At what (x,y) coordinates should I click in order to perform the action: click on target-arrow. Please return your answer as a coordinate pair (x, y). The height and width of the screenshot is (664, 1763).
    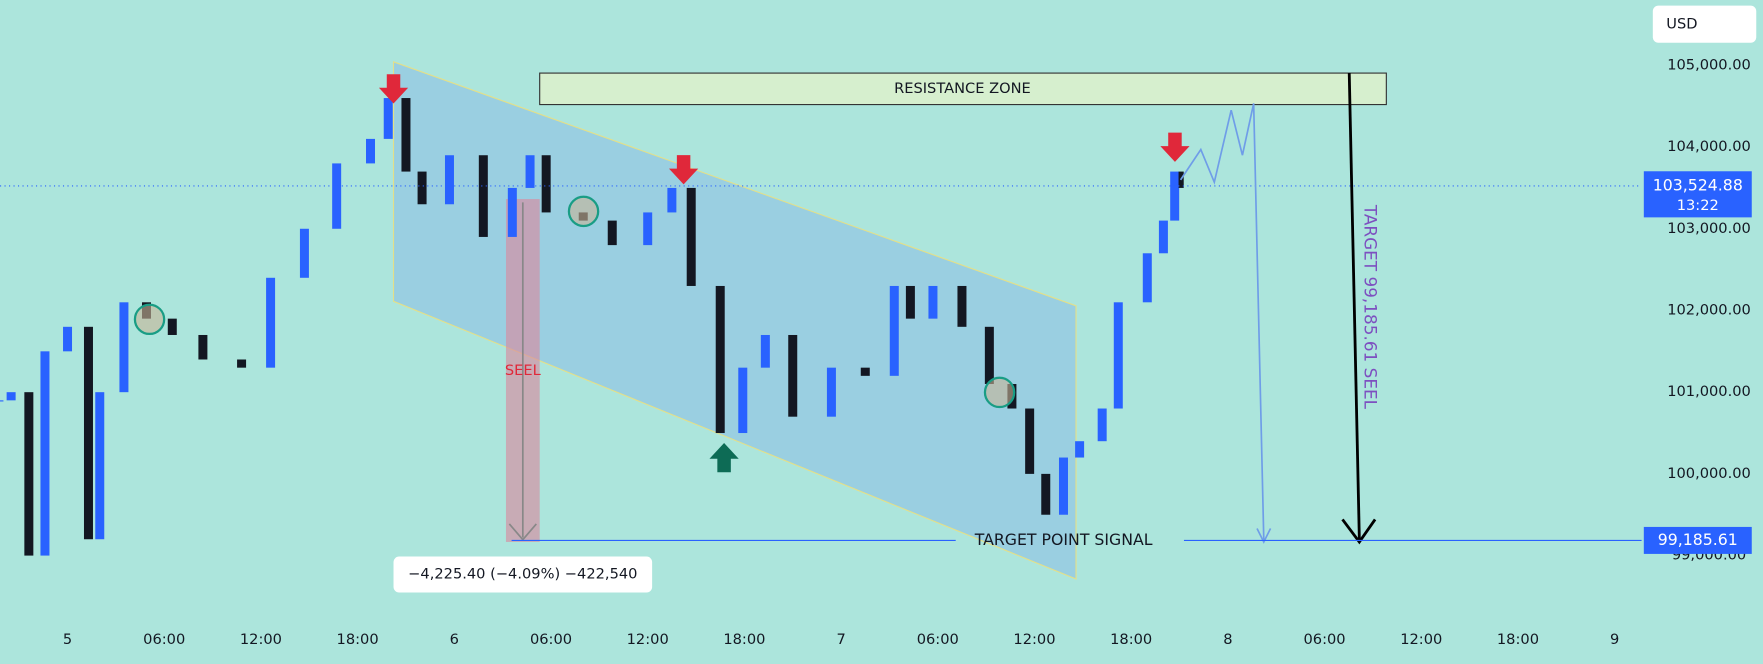
    Looking at the image, I should click on (1354, 306).